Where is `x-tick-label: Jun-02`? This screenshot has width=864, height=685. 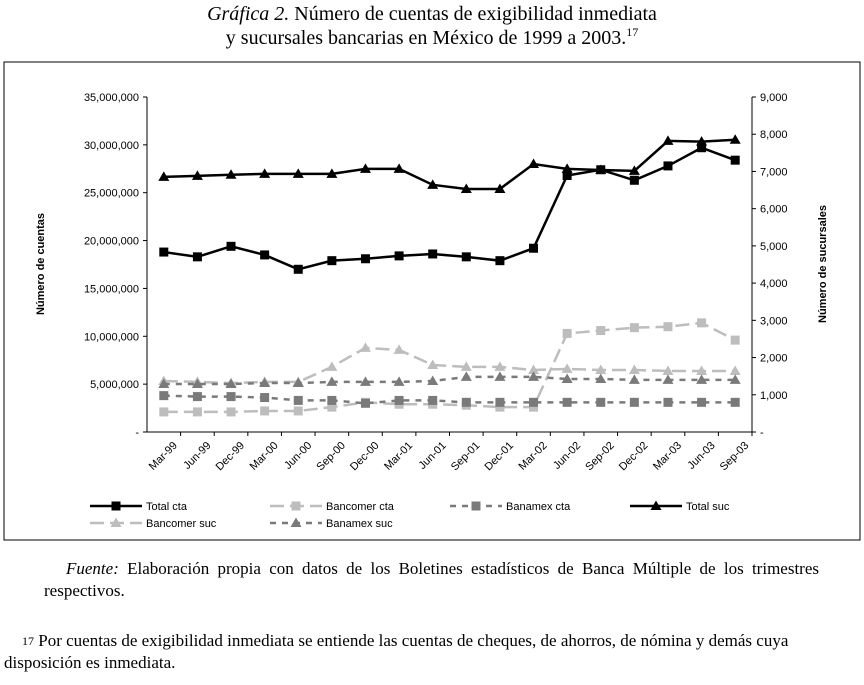 x-tick-label: Jun-02 is located at coordinates (567, 456).